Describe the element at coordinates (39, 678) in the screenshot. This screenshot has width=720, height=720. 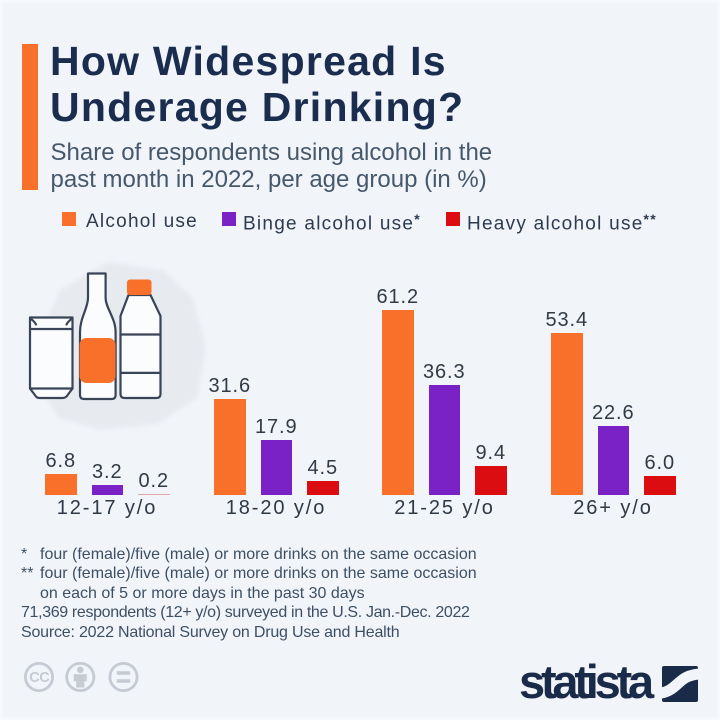
I see `svg-text: CC` at that location.